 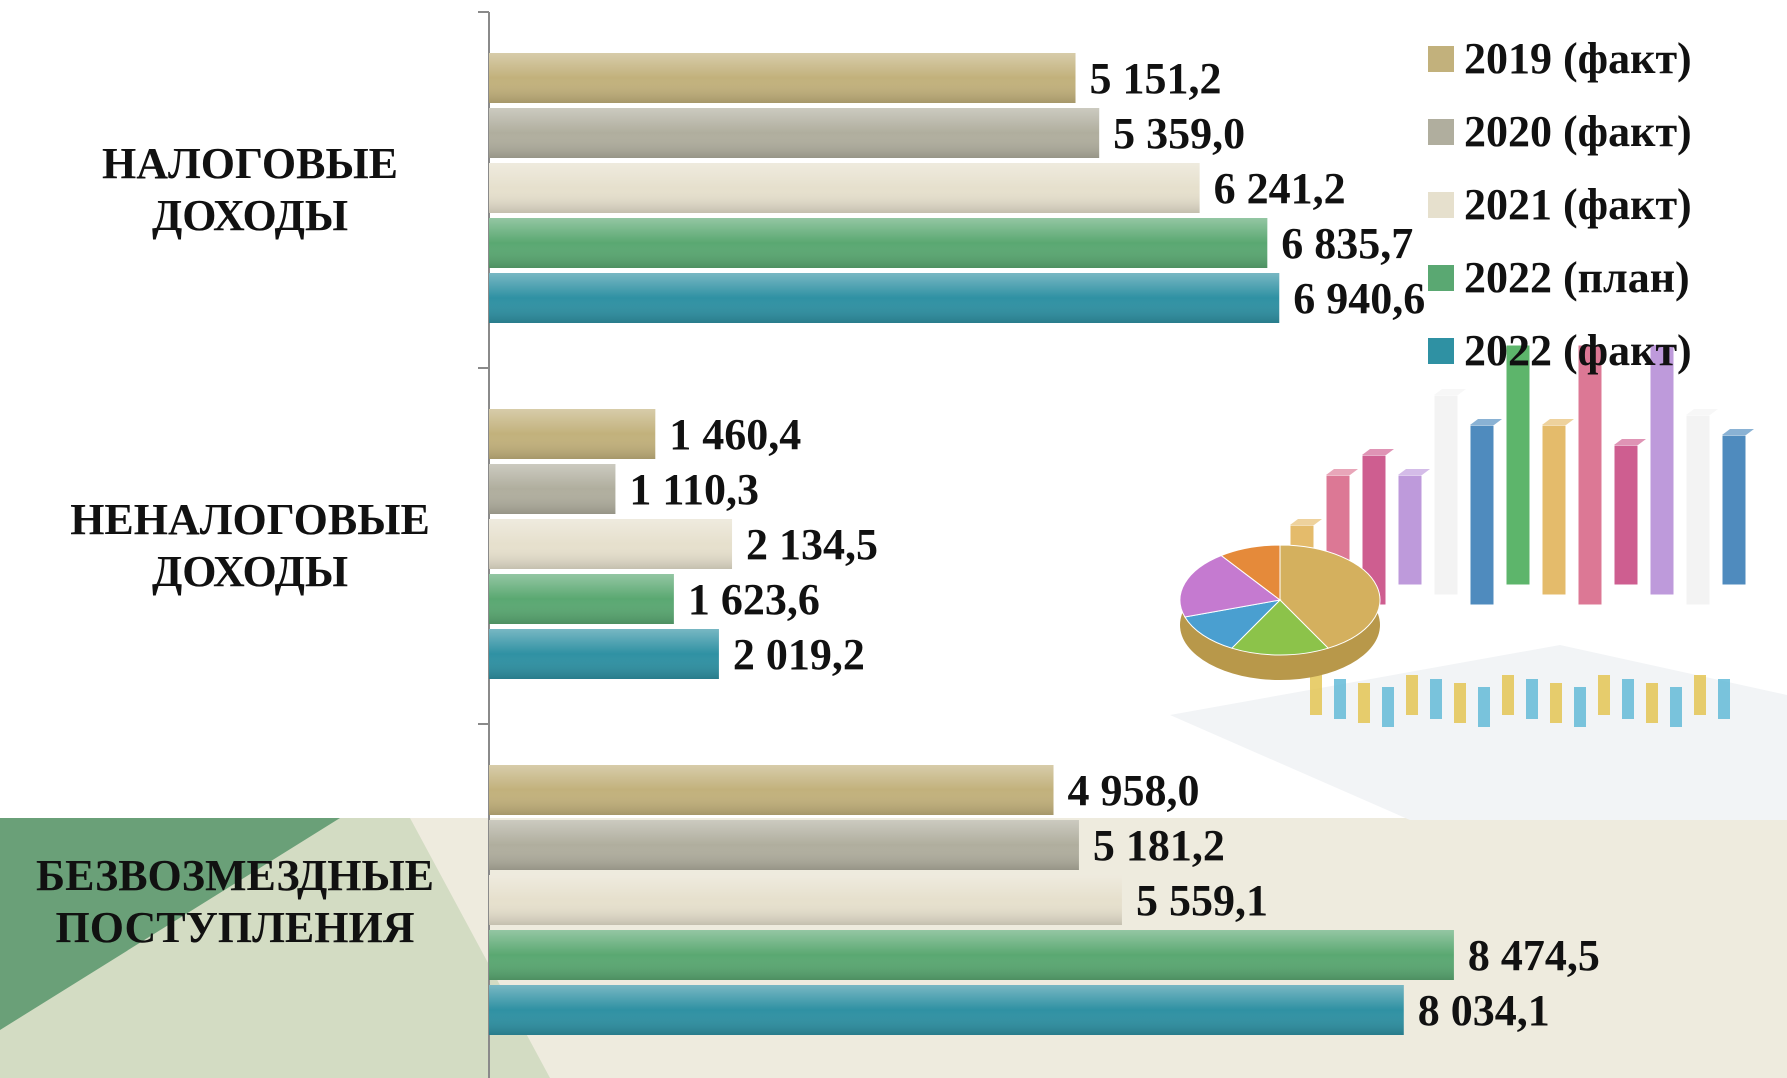 What do you see at coordinates (735, 434) in the screenshot?
I see `bar-value-label: 1 460,4` at bounding box center [735, 434].